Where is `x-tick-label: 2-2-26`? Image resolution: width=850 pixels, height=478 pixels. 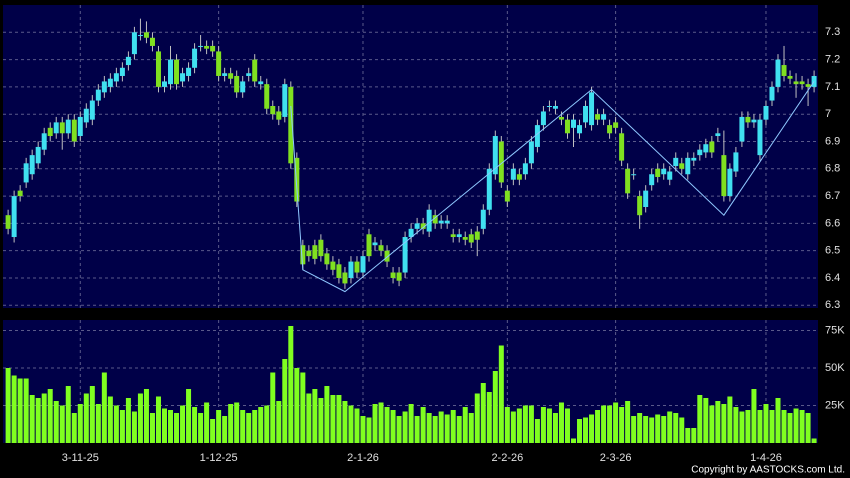
x-tick-label: 2-2-26 is located at coordinates (507, 458).